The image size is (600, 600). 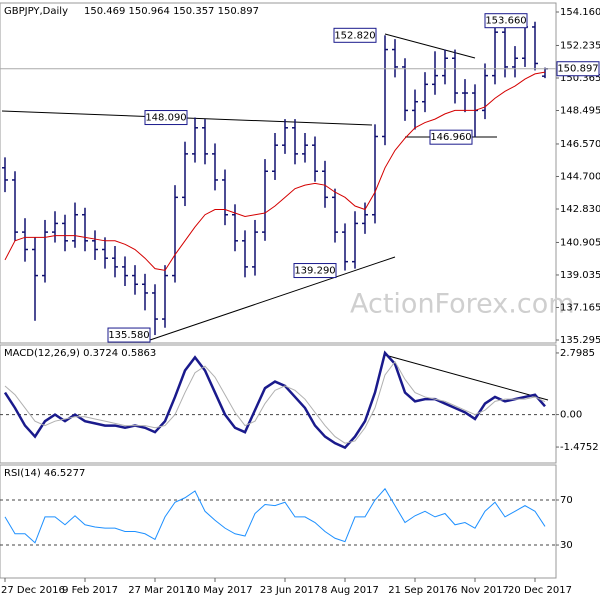 I want to click on y-tick-label: 135.295, so click(x=580, y=340).